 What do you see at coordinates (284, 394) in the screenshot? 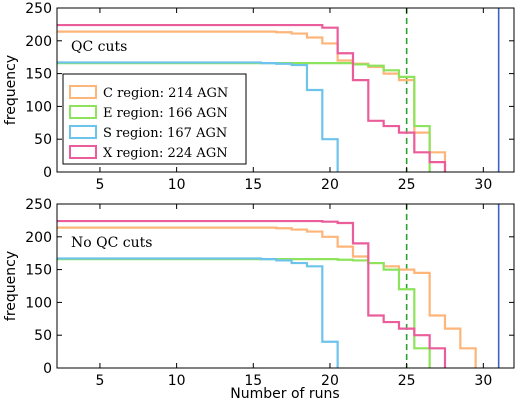
I see `x-axis-label: Number of runs` at bounding box center [284, 394].